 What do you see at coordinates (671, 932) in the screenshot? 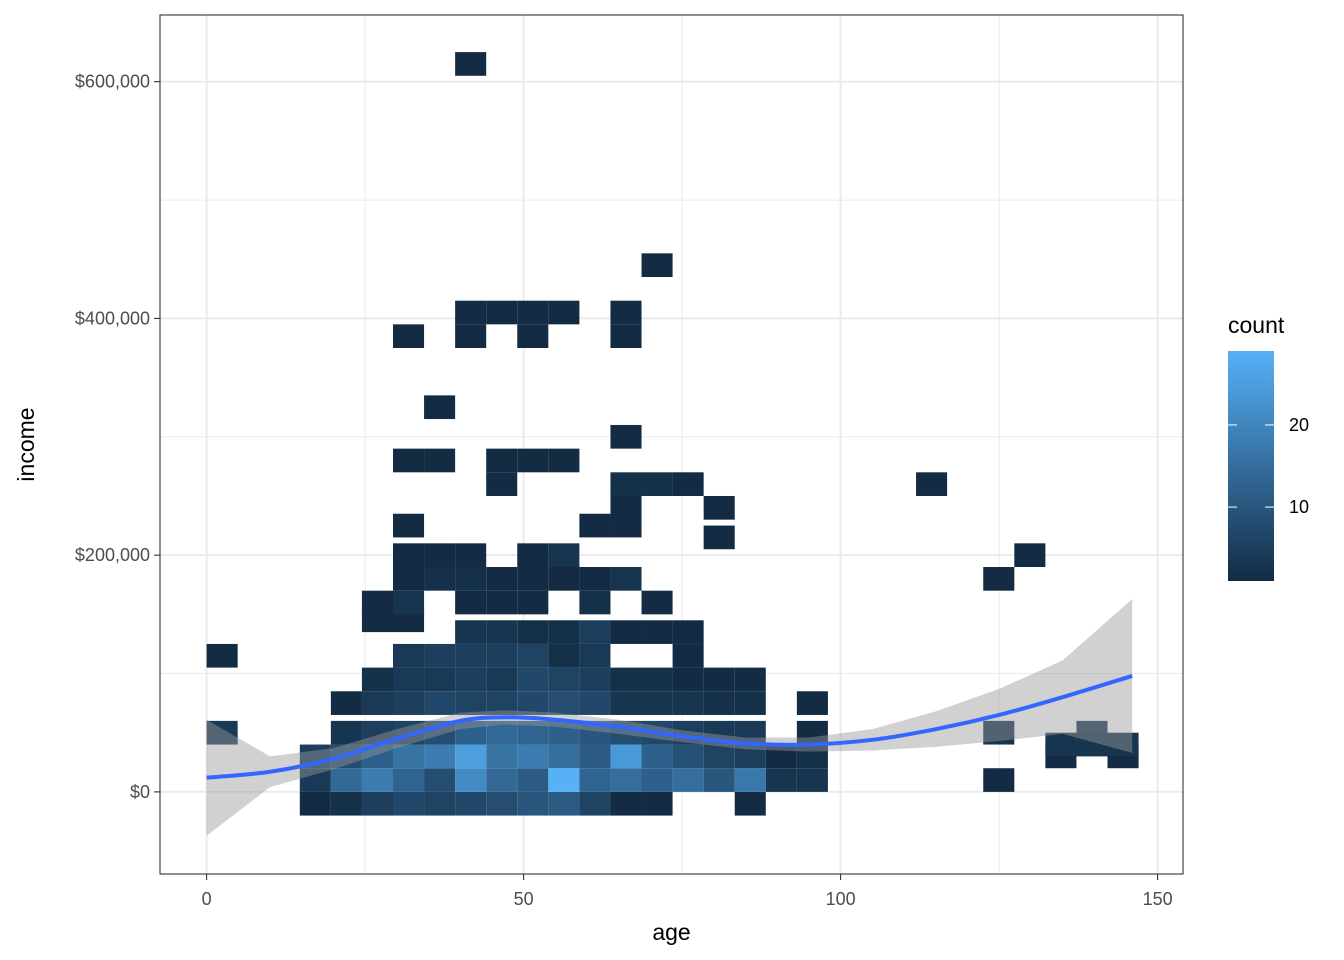
I see `x-axis-title: age` at bounding box center [671, 932].